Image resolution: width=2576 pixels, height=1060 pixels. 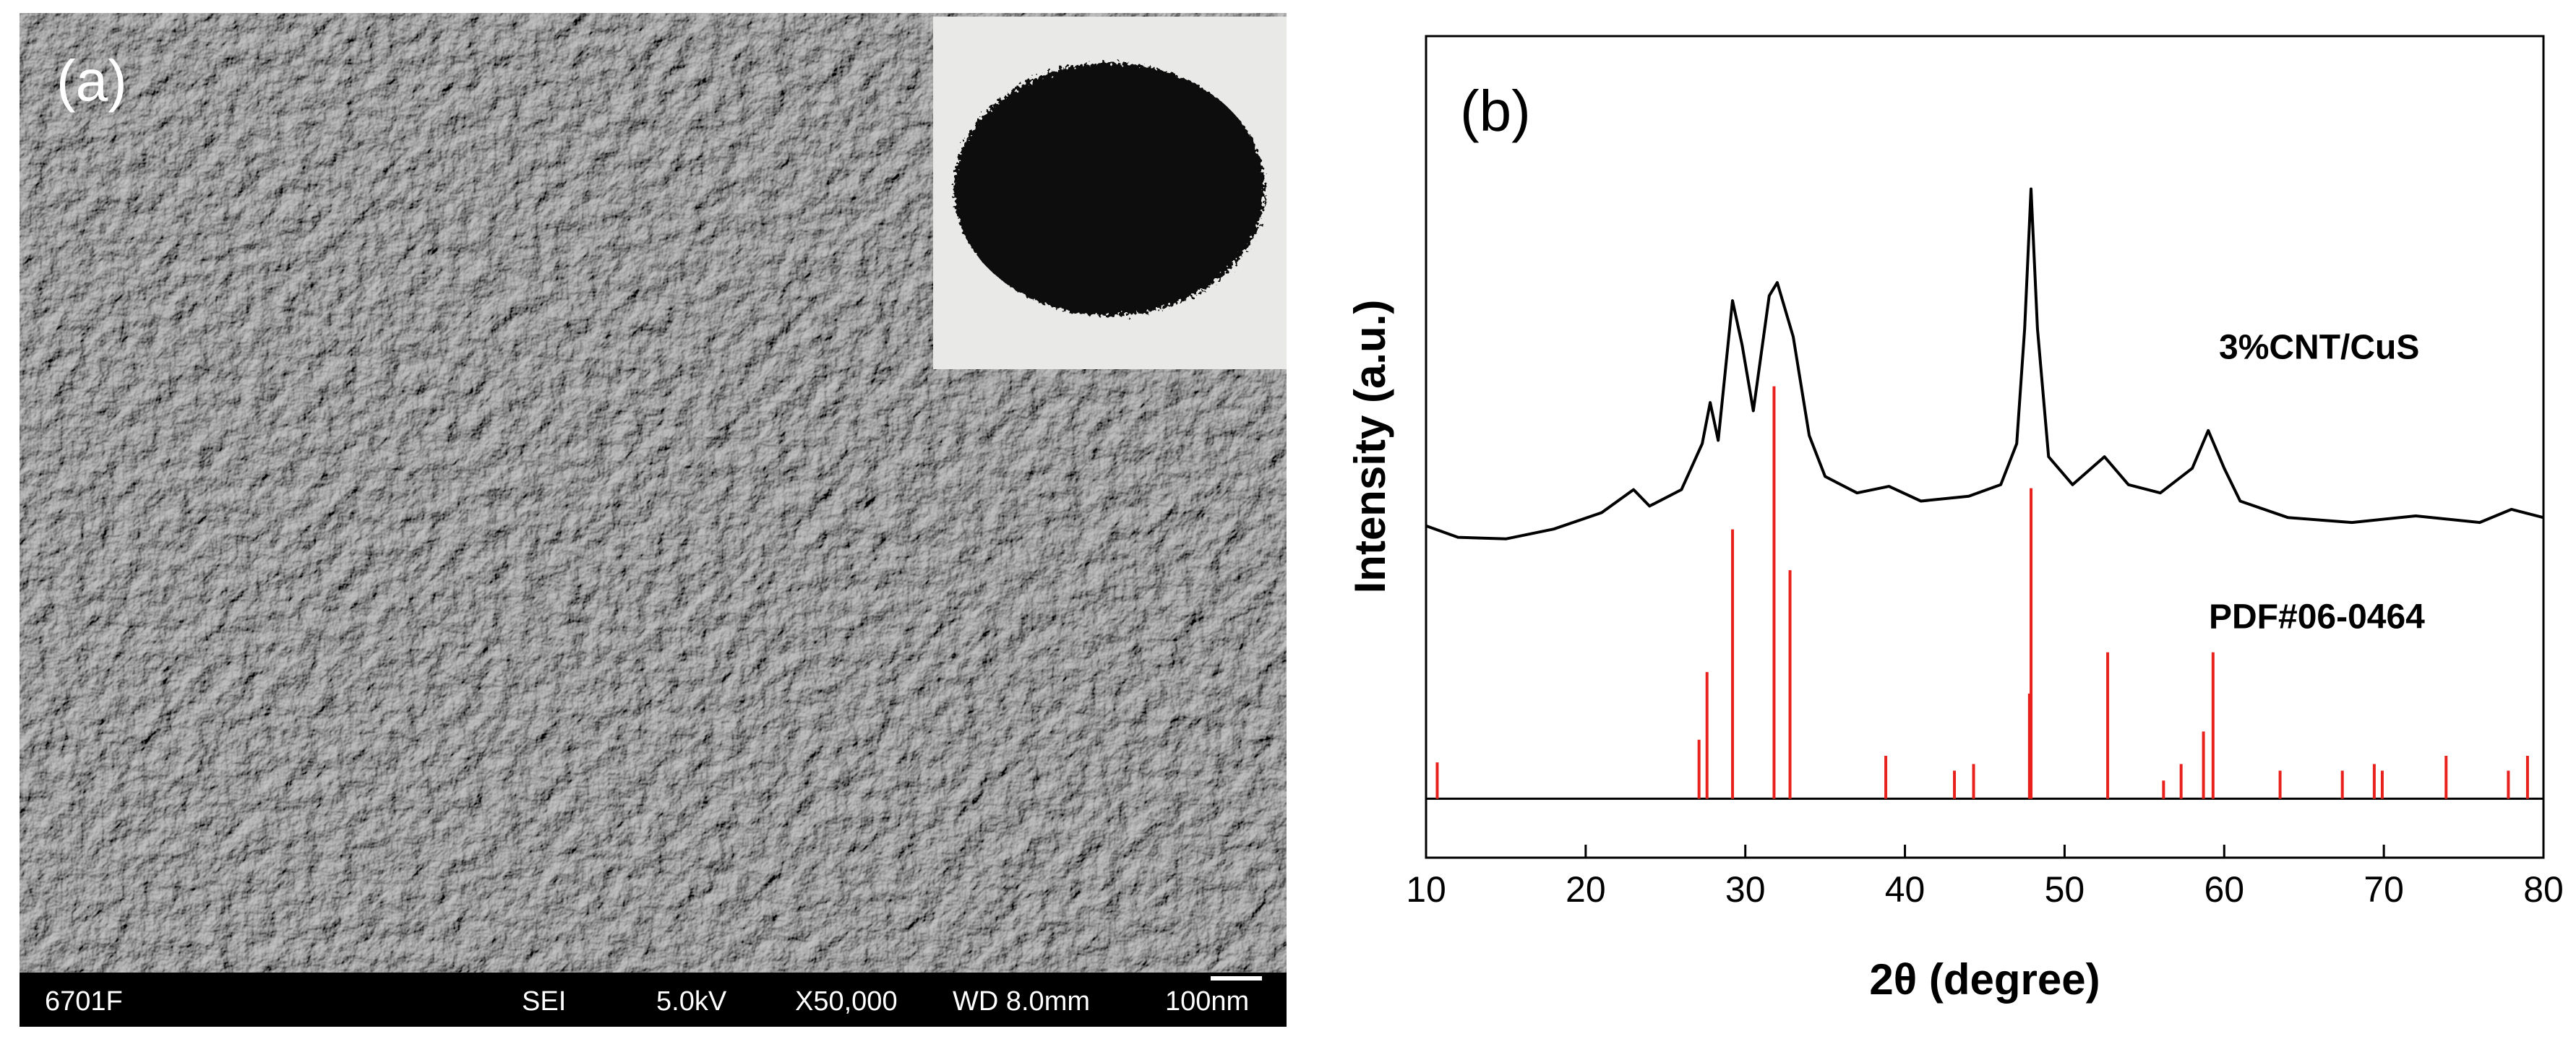 I want to click on panel-label: (b), so click(x=1496, y=111).